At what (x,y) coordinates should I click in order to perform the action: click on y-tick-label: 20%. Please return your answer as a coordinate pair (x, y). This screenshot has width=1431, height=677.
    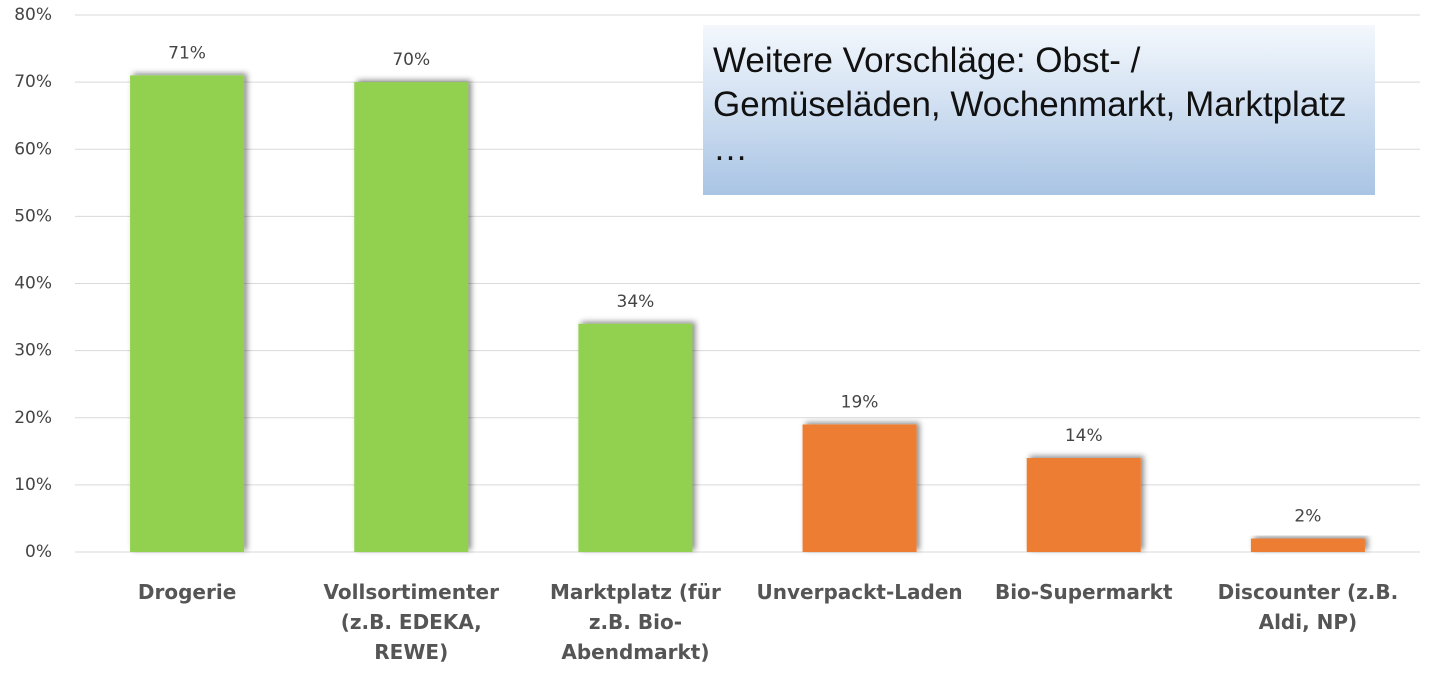
    Looking at the image, I should click on (33, 418).